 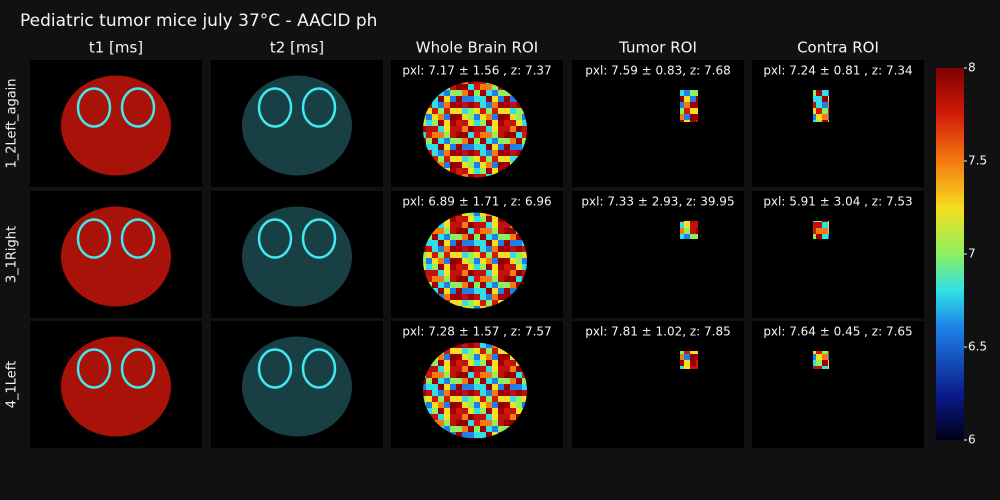 What do you see at coordinates (476, 71) in the screenshot?
I see `panel-annotation: pxl: 7.17 ± 1.56 , z: 7.37` at bounding box center [476, 71].